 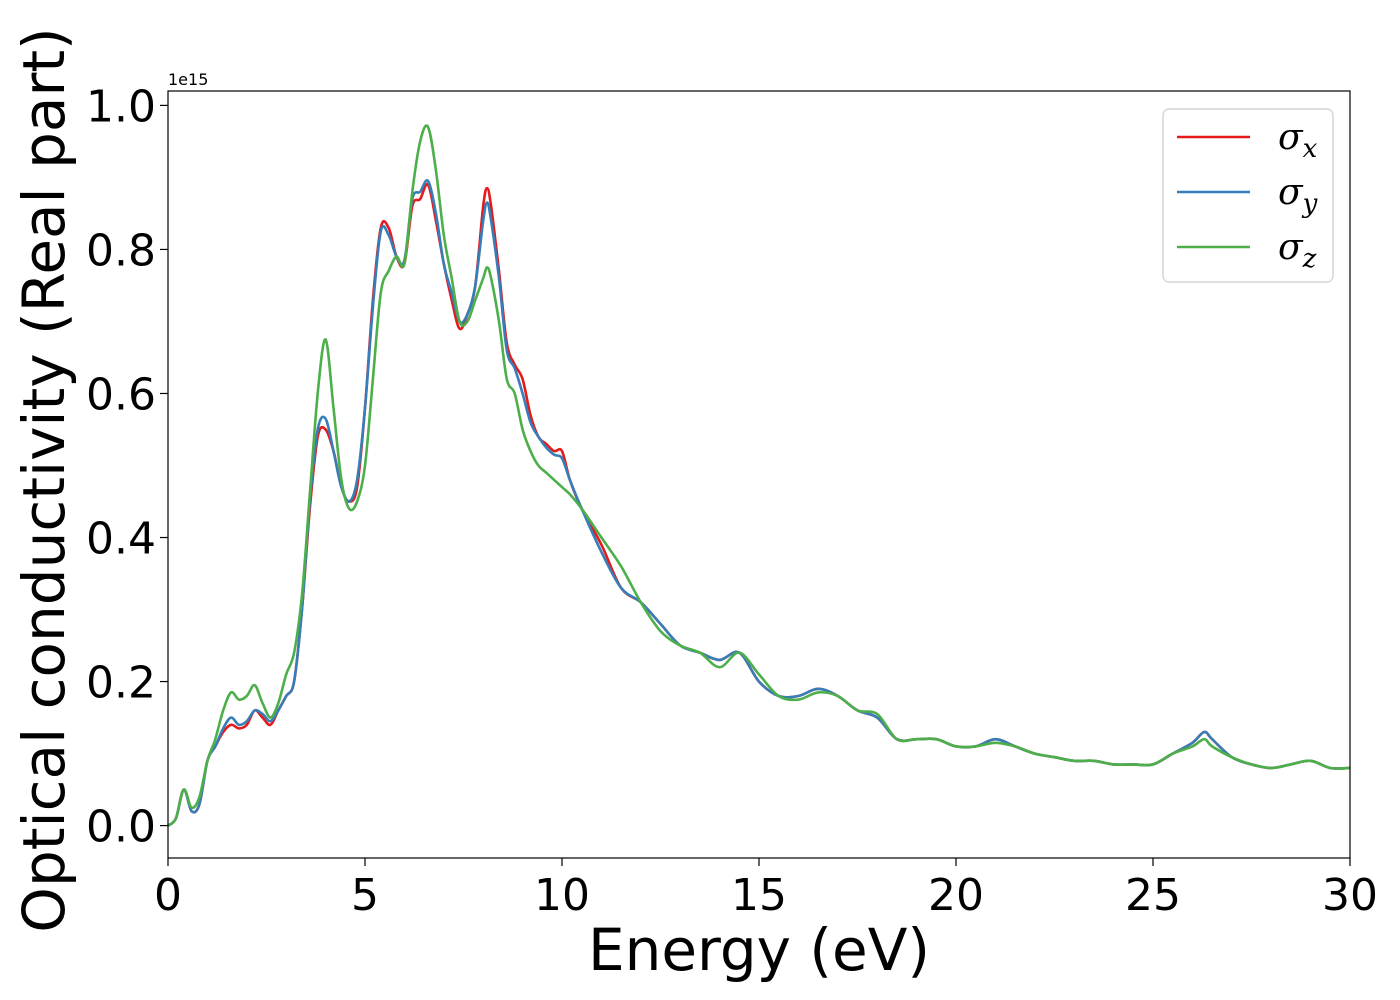 What do you see at coordinates (121, 827) in the screenshot?
I see `y-tick-label: 0.0` at bounding box center [121, 827].